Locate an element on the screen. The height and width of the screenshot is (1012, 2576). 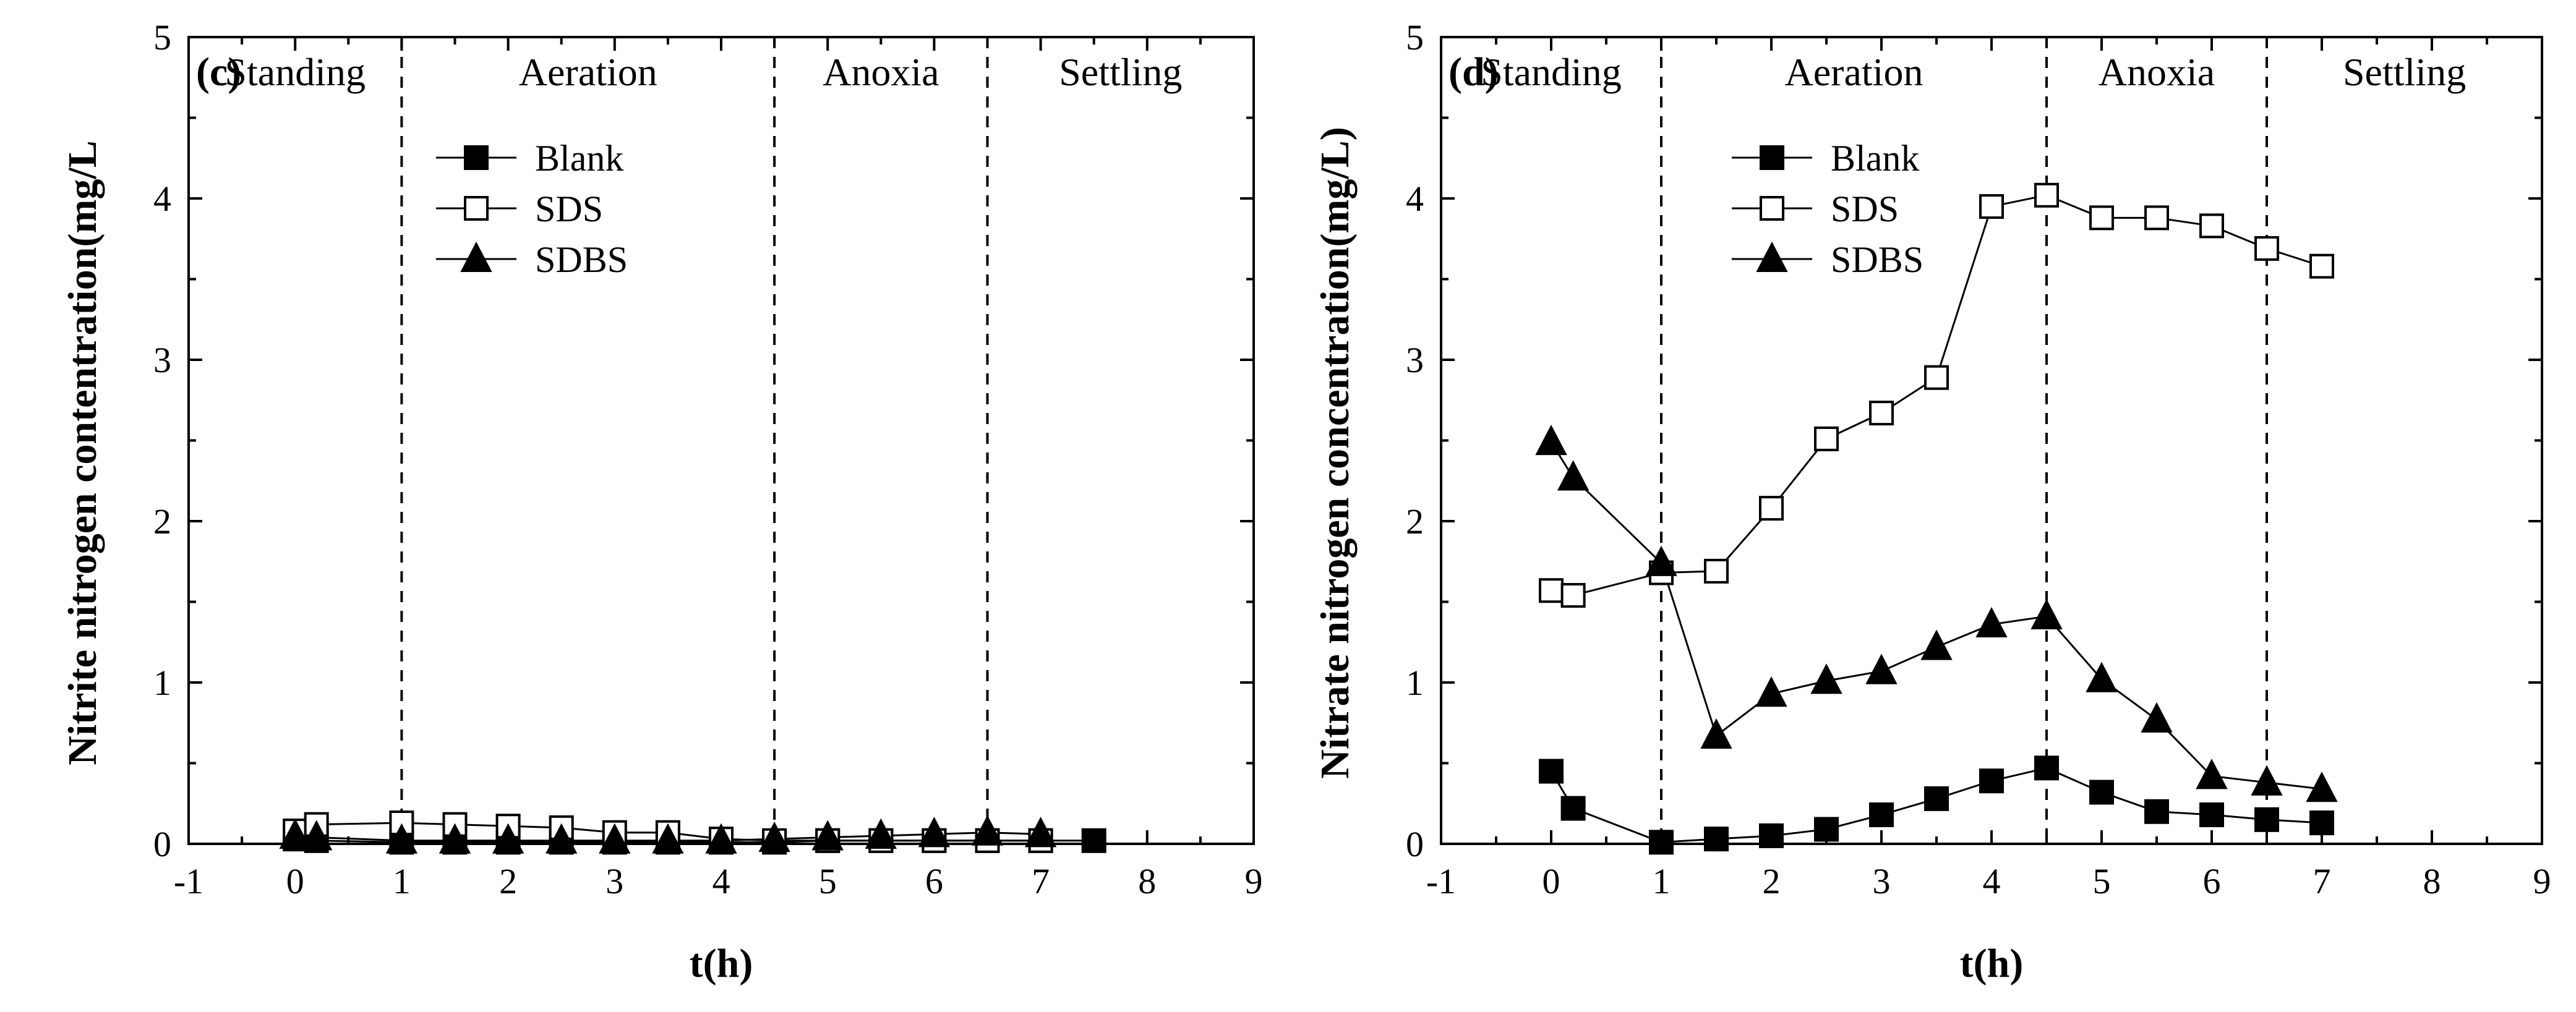
legend-label: SDBS is located at coordinates (581, 259).